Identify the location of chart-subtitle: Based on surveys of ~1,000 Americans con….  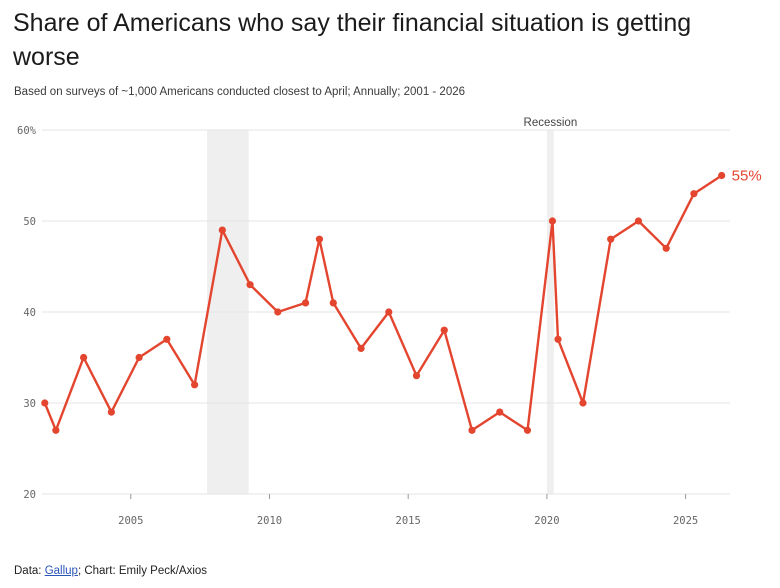
(240, 92).